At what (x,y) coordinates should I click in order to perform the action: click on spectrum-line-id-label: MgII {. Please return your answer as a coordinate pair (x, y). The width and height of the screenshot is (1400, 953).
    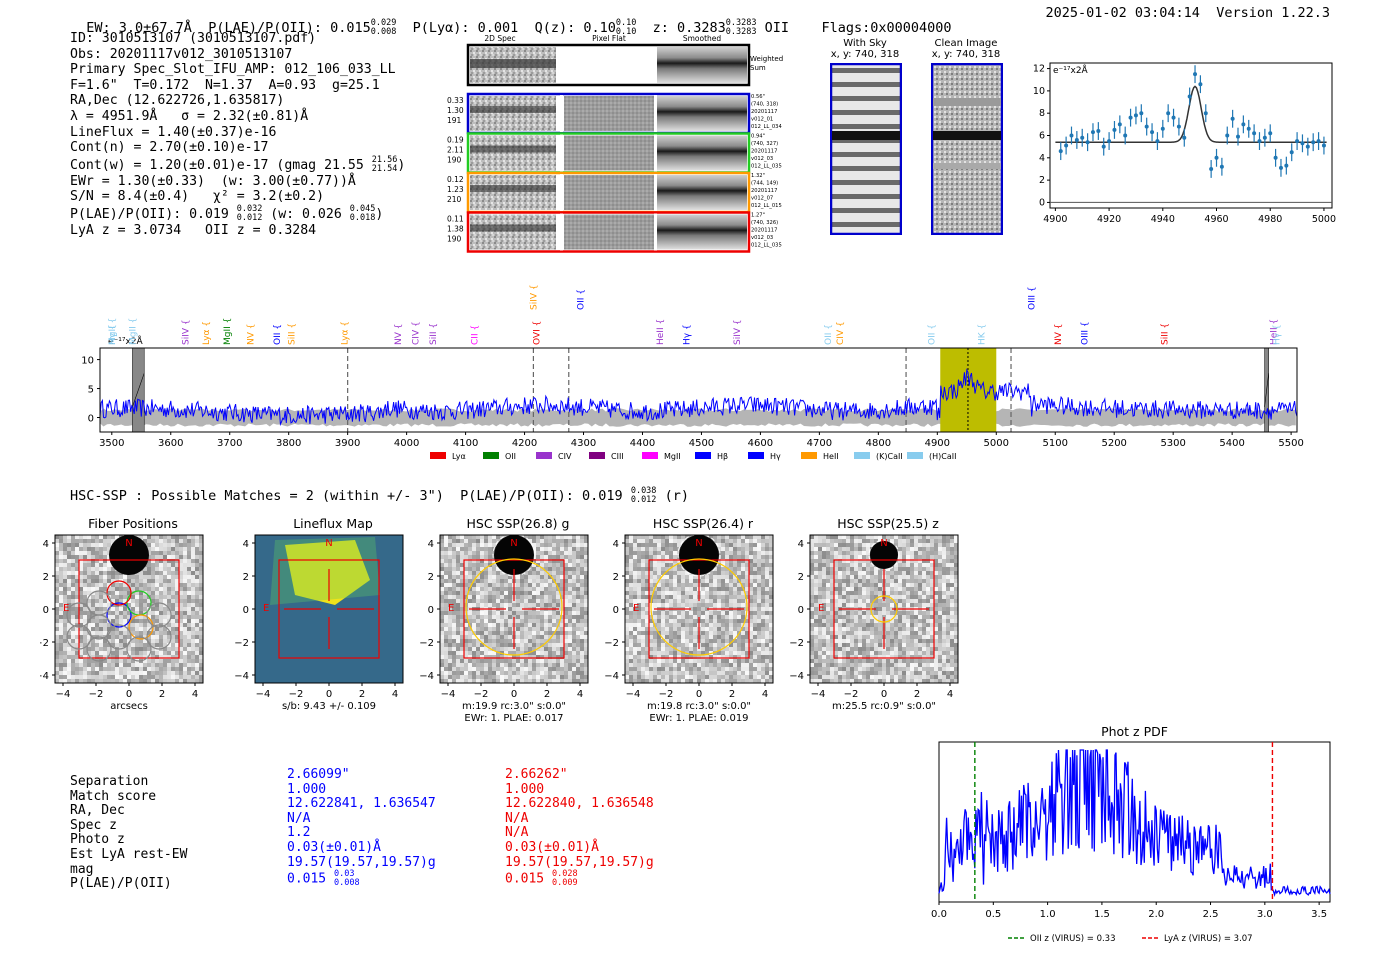
    Looking at the image, I should click on (133, 331).